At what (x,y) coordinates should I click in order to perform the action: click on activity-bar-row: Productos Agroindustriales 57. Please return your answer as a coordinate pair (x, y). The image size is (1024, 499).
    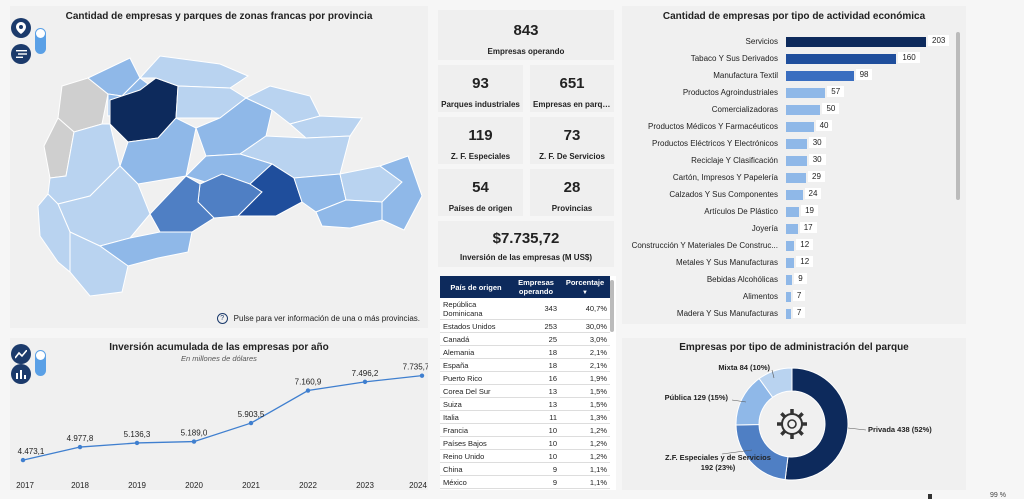
    Looking at the image, I should click on (792, 93).